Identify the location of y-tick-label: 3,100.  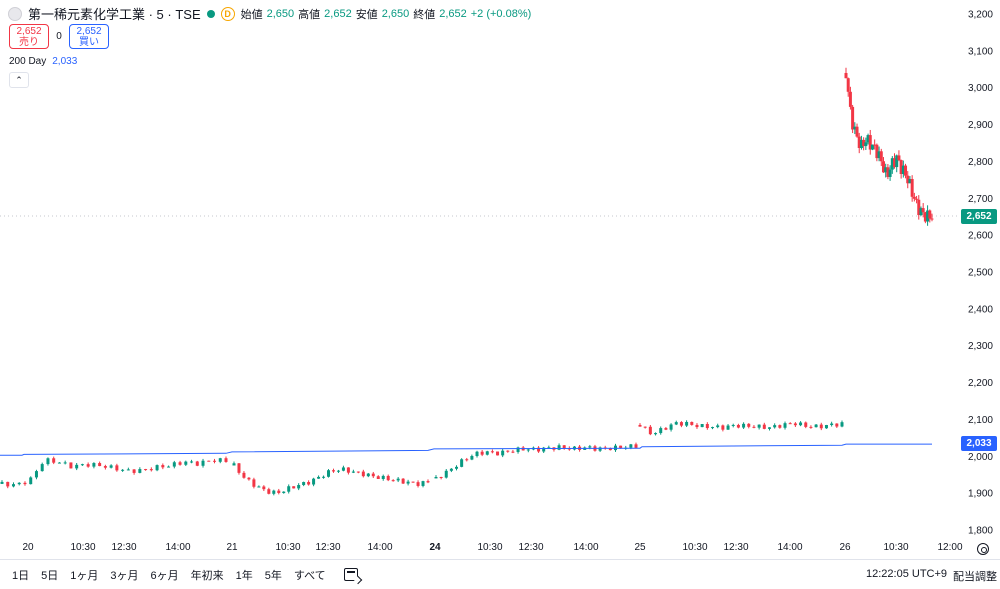
(980, 51).